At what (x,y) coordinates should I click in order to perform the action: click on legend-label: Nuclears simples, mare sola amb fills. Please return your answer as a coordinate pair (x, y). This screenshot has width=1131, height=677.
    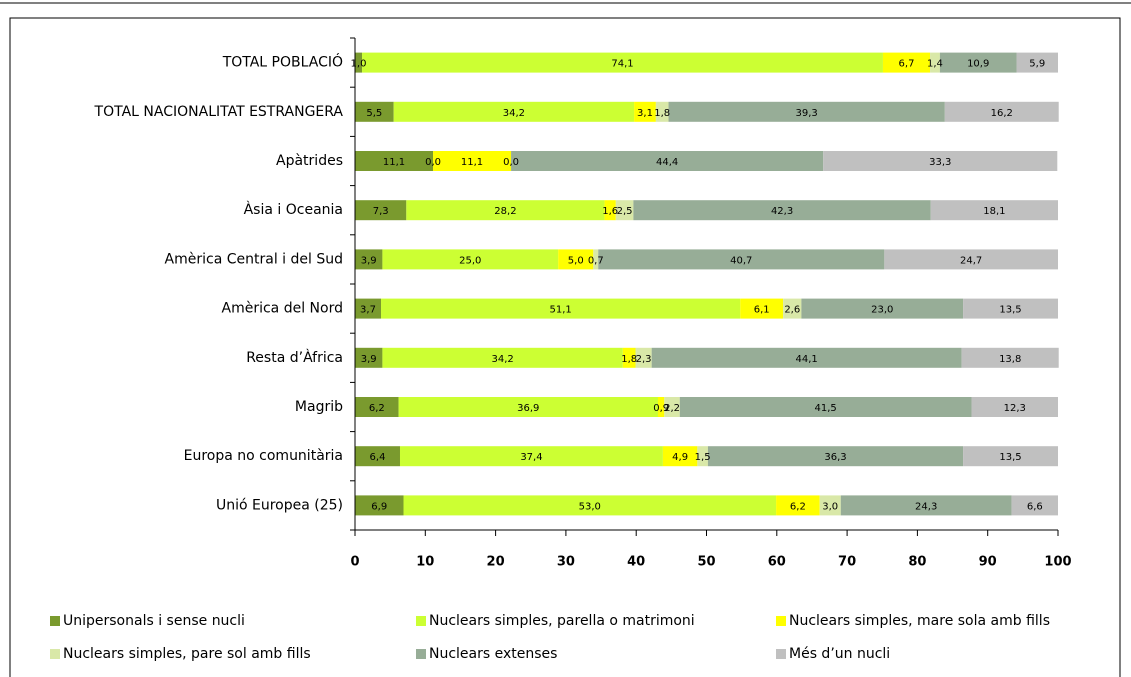
    Looking at the image, I should click on (919, 621).